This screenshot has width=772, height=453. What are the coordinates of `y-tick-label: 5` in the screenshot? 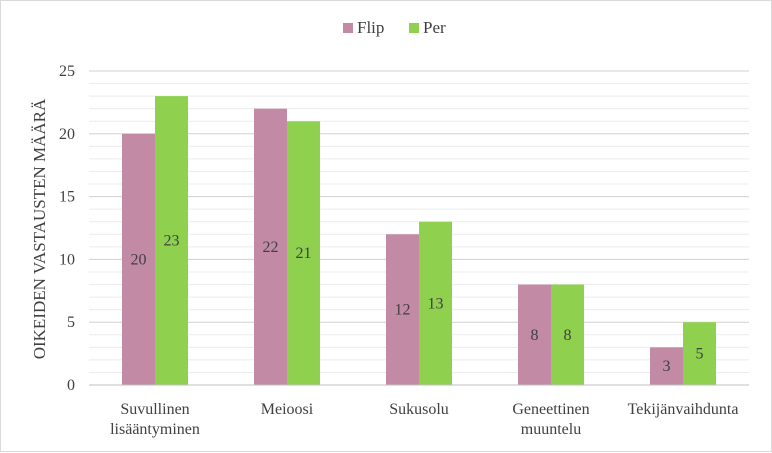 It's located at (71, 322).